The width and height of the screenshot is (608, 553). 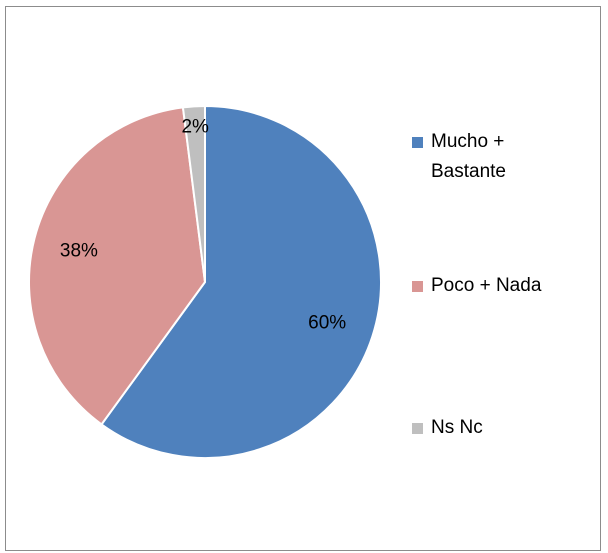 I want to click on legend-item-ns-nc: Ns Nc, so click(x=491, y=429).